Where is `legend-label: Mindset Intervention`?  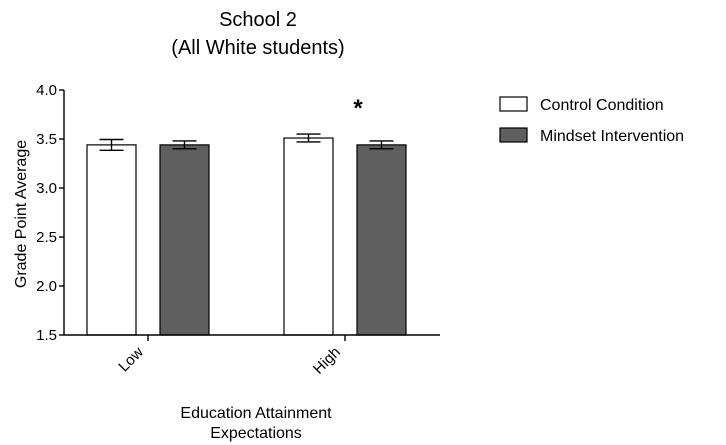 legend-label: Mindset Intervention is located at coordinates (612, 136).